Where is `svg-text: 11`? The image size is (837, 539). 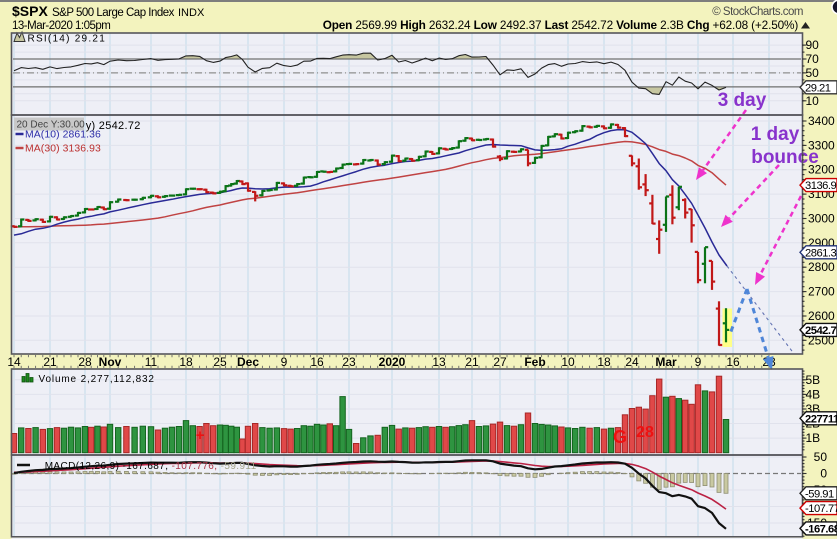
svg-text: 11 is located at coordinates (151, 362).